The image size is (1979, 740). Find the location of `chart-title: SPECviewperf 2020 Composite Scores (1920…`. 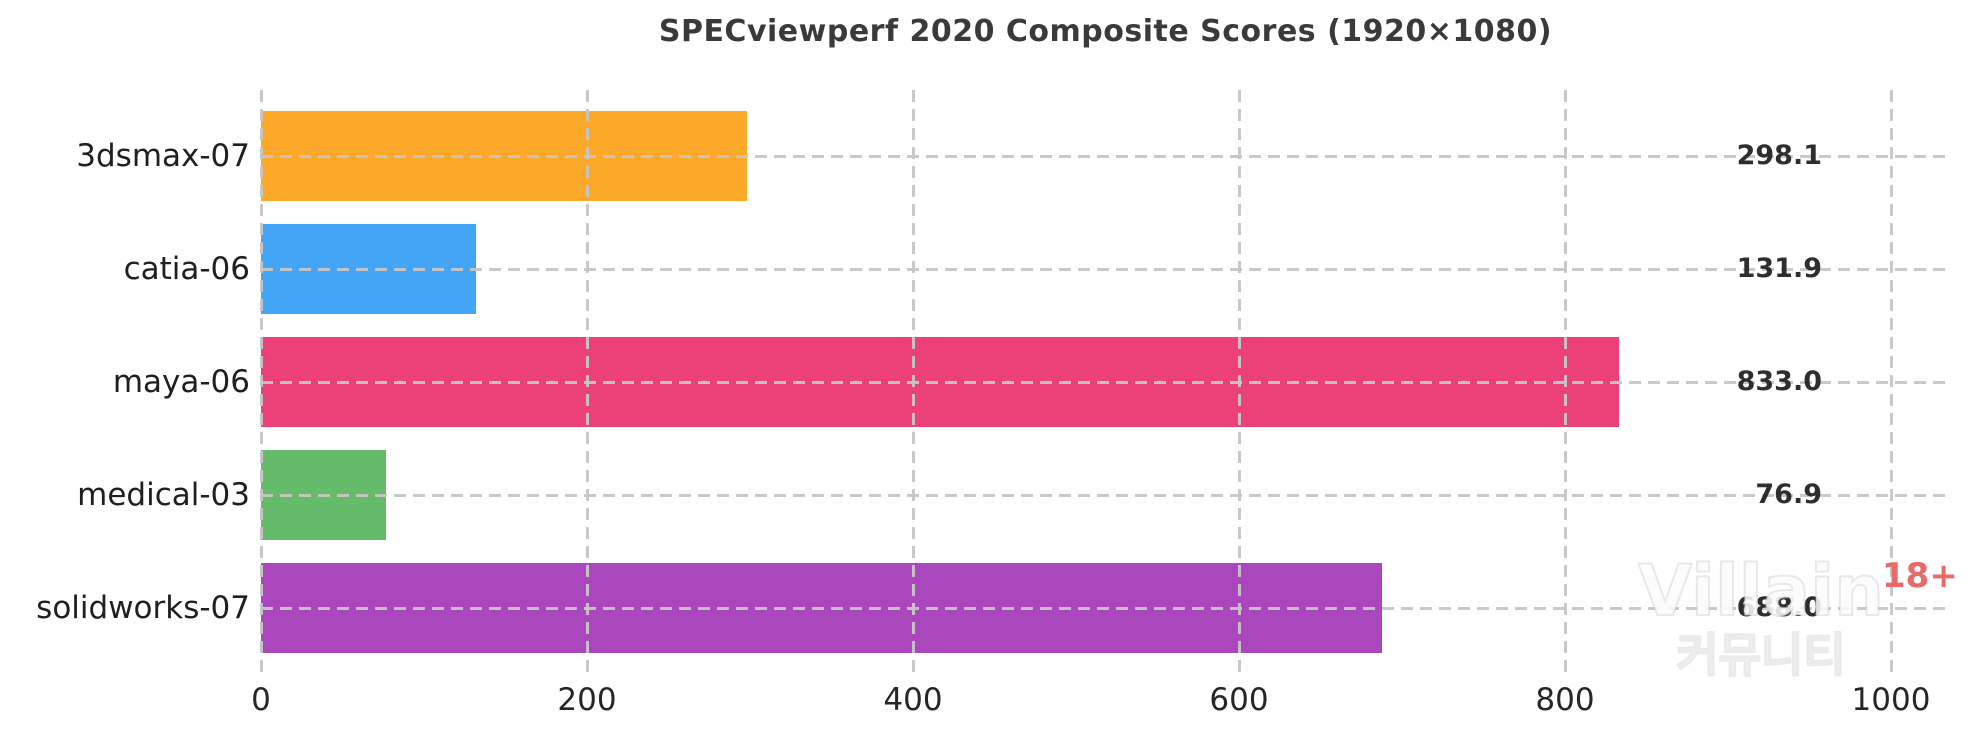

chart-title: SPECviewperf 2020 Composite Scores (1920… is located at coordinates (1105, 31).